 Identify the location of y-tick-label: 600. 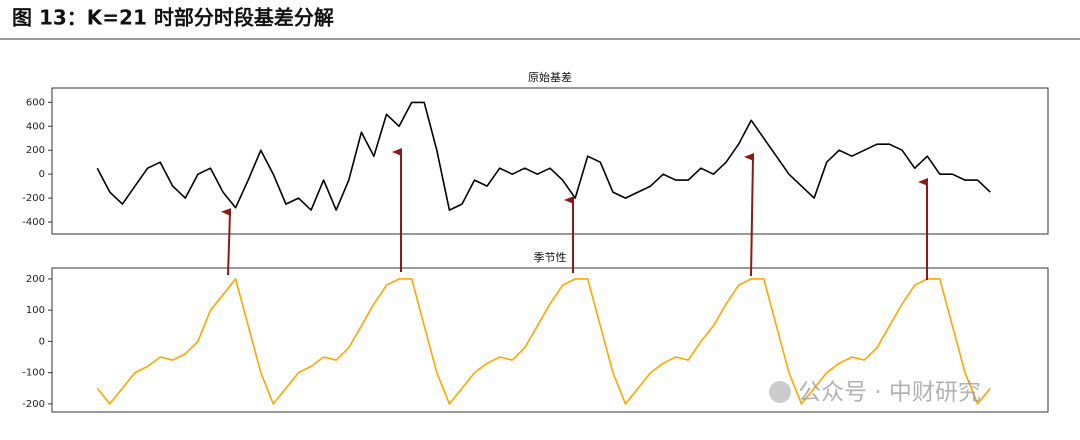
(35, 102).